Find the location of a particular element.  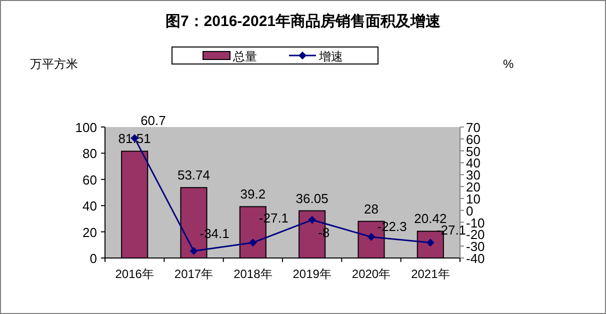

x-tick-label: 2018年 is located at coordinates (253, 274).